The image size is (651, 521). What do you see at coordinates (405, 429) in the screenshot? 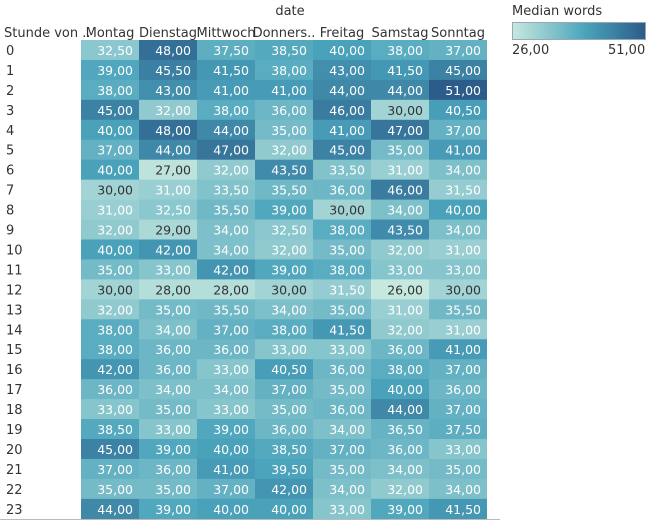
I see `cell-value-label: 36,50` at bounding box center [405, 429].